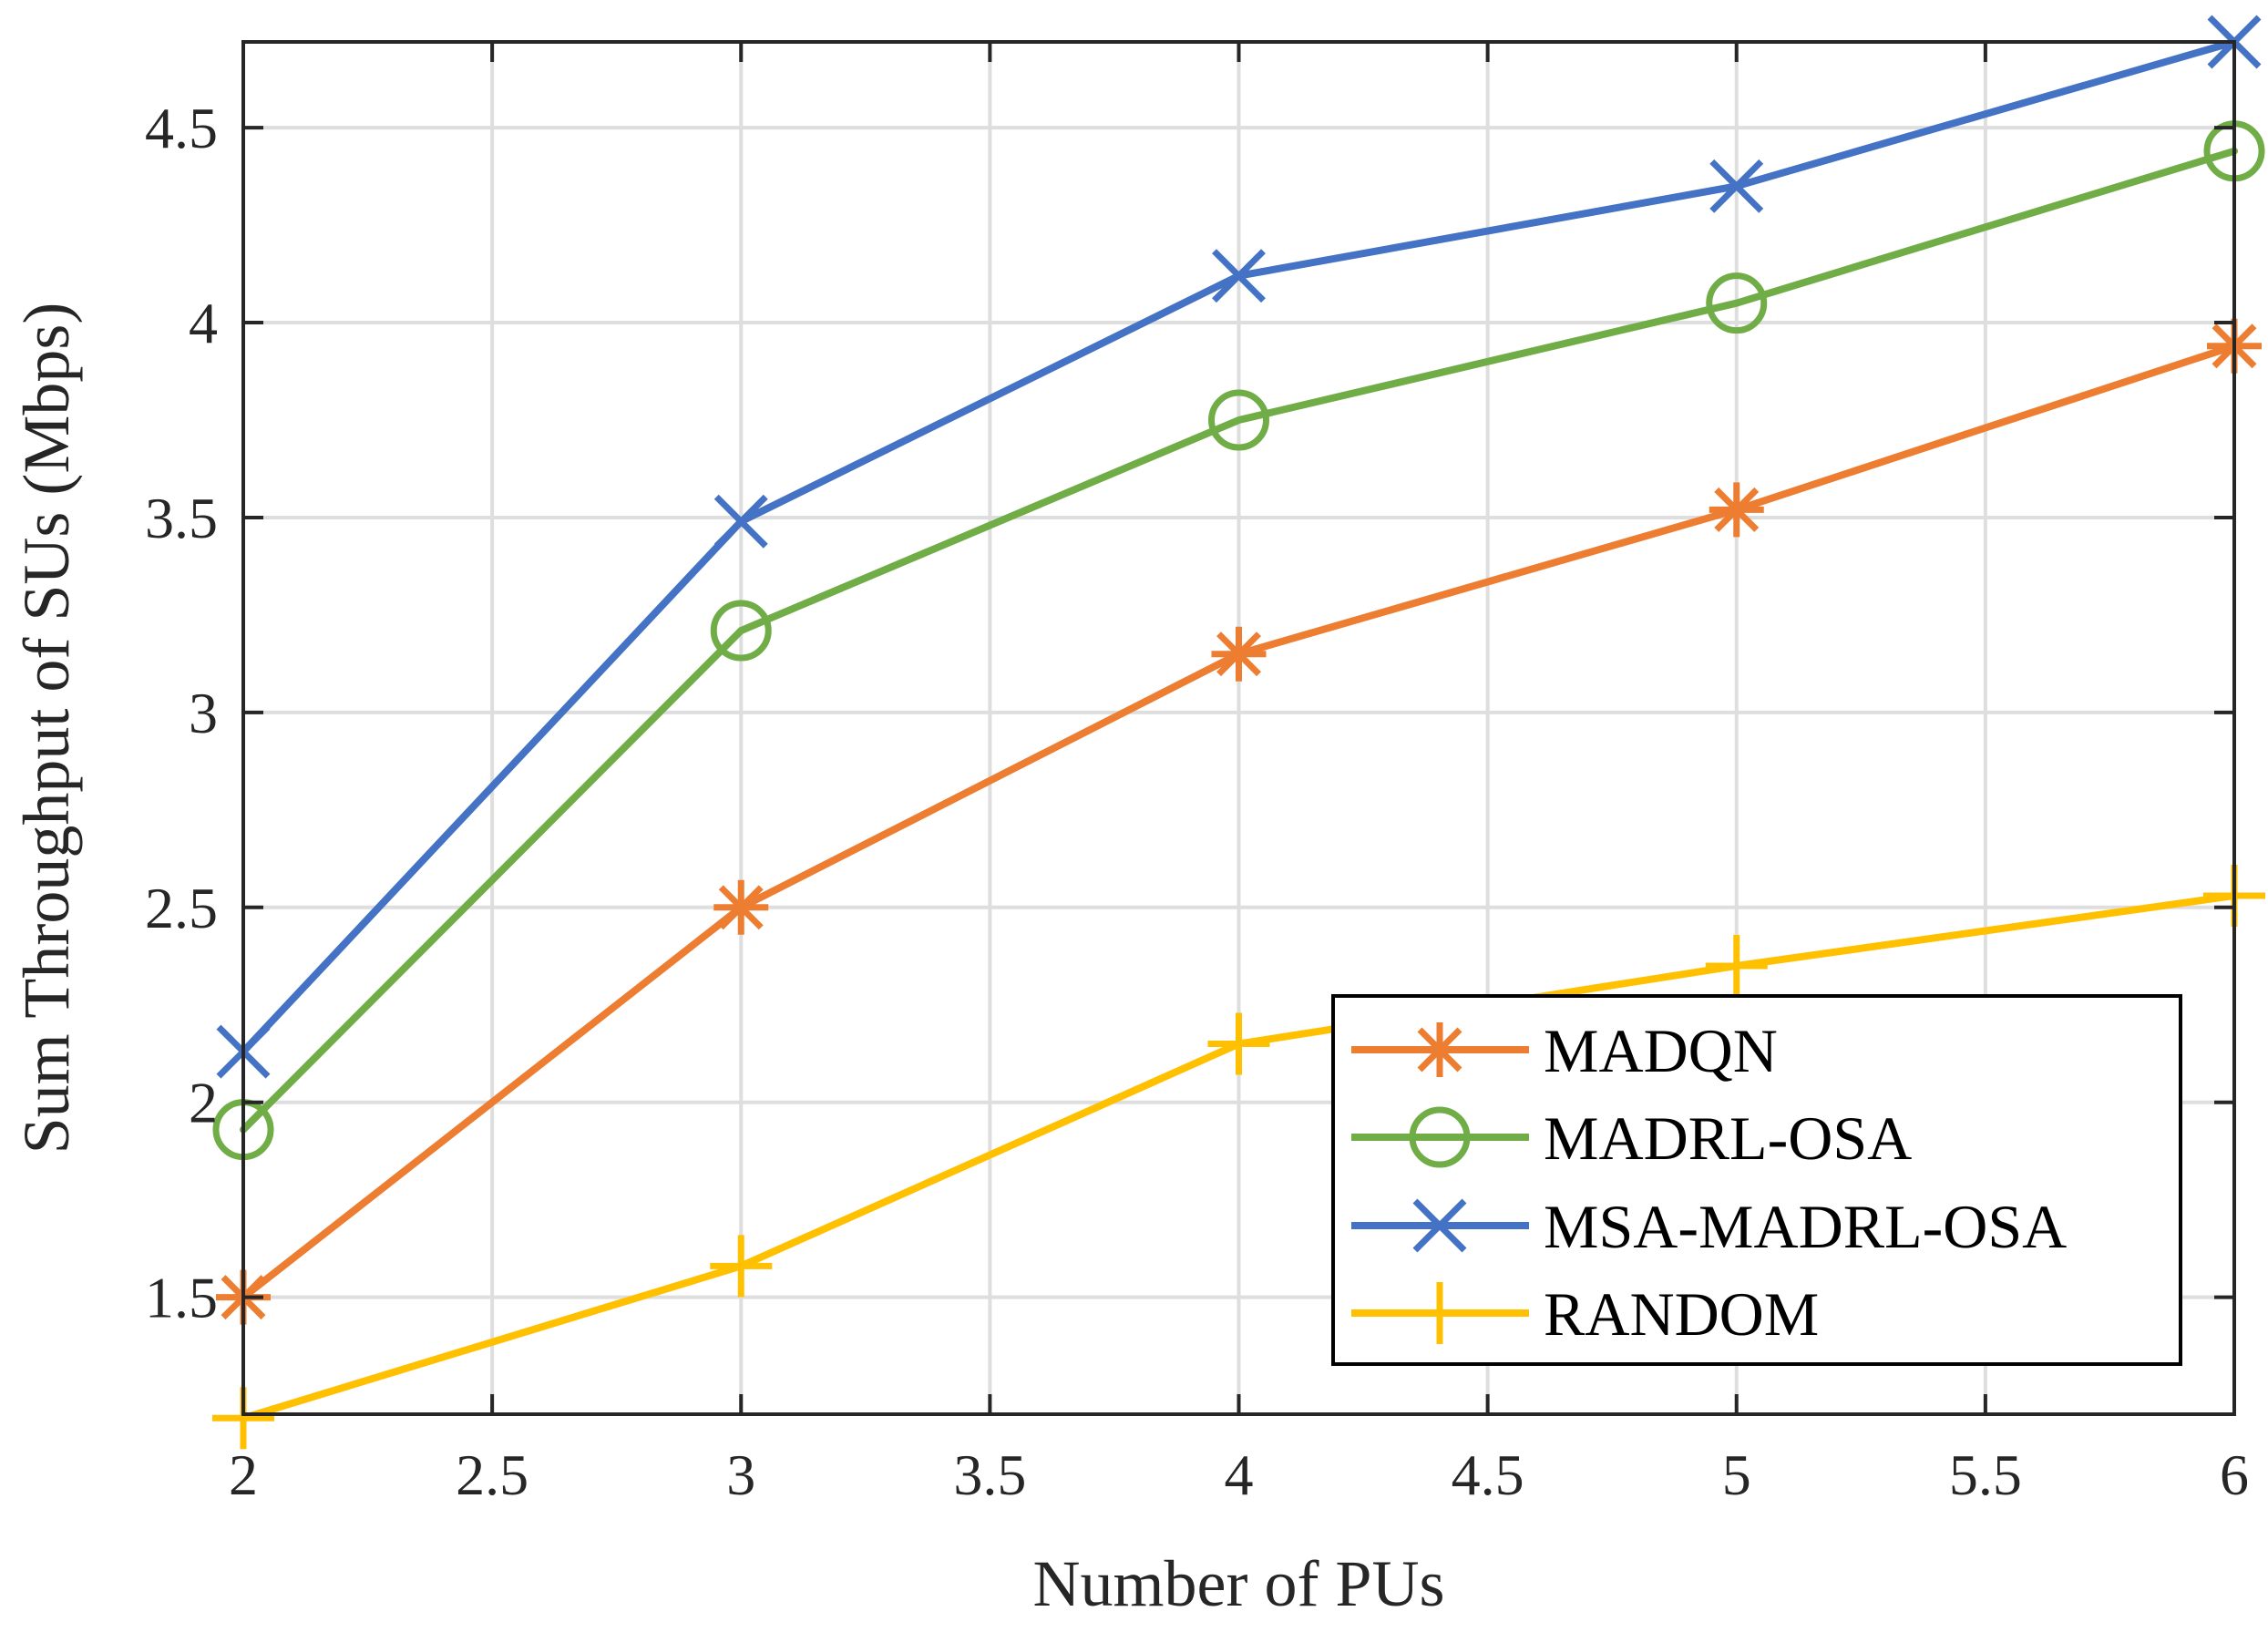 Image resolution: width=2268 pixels, height=1632 pixels. I want to click on legend-label-madqn: MADQN, so click(1661, 1050).